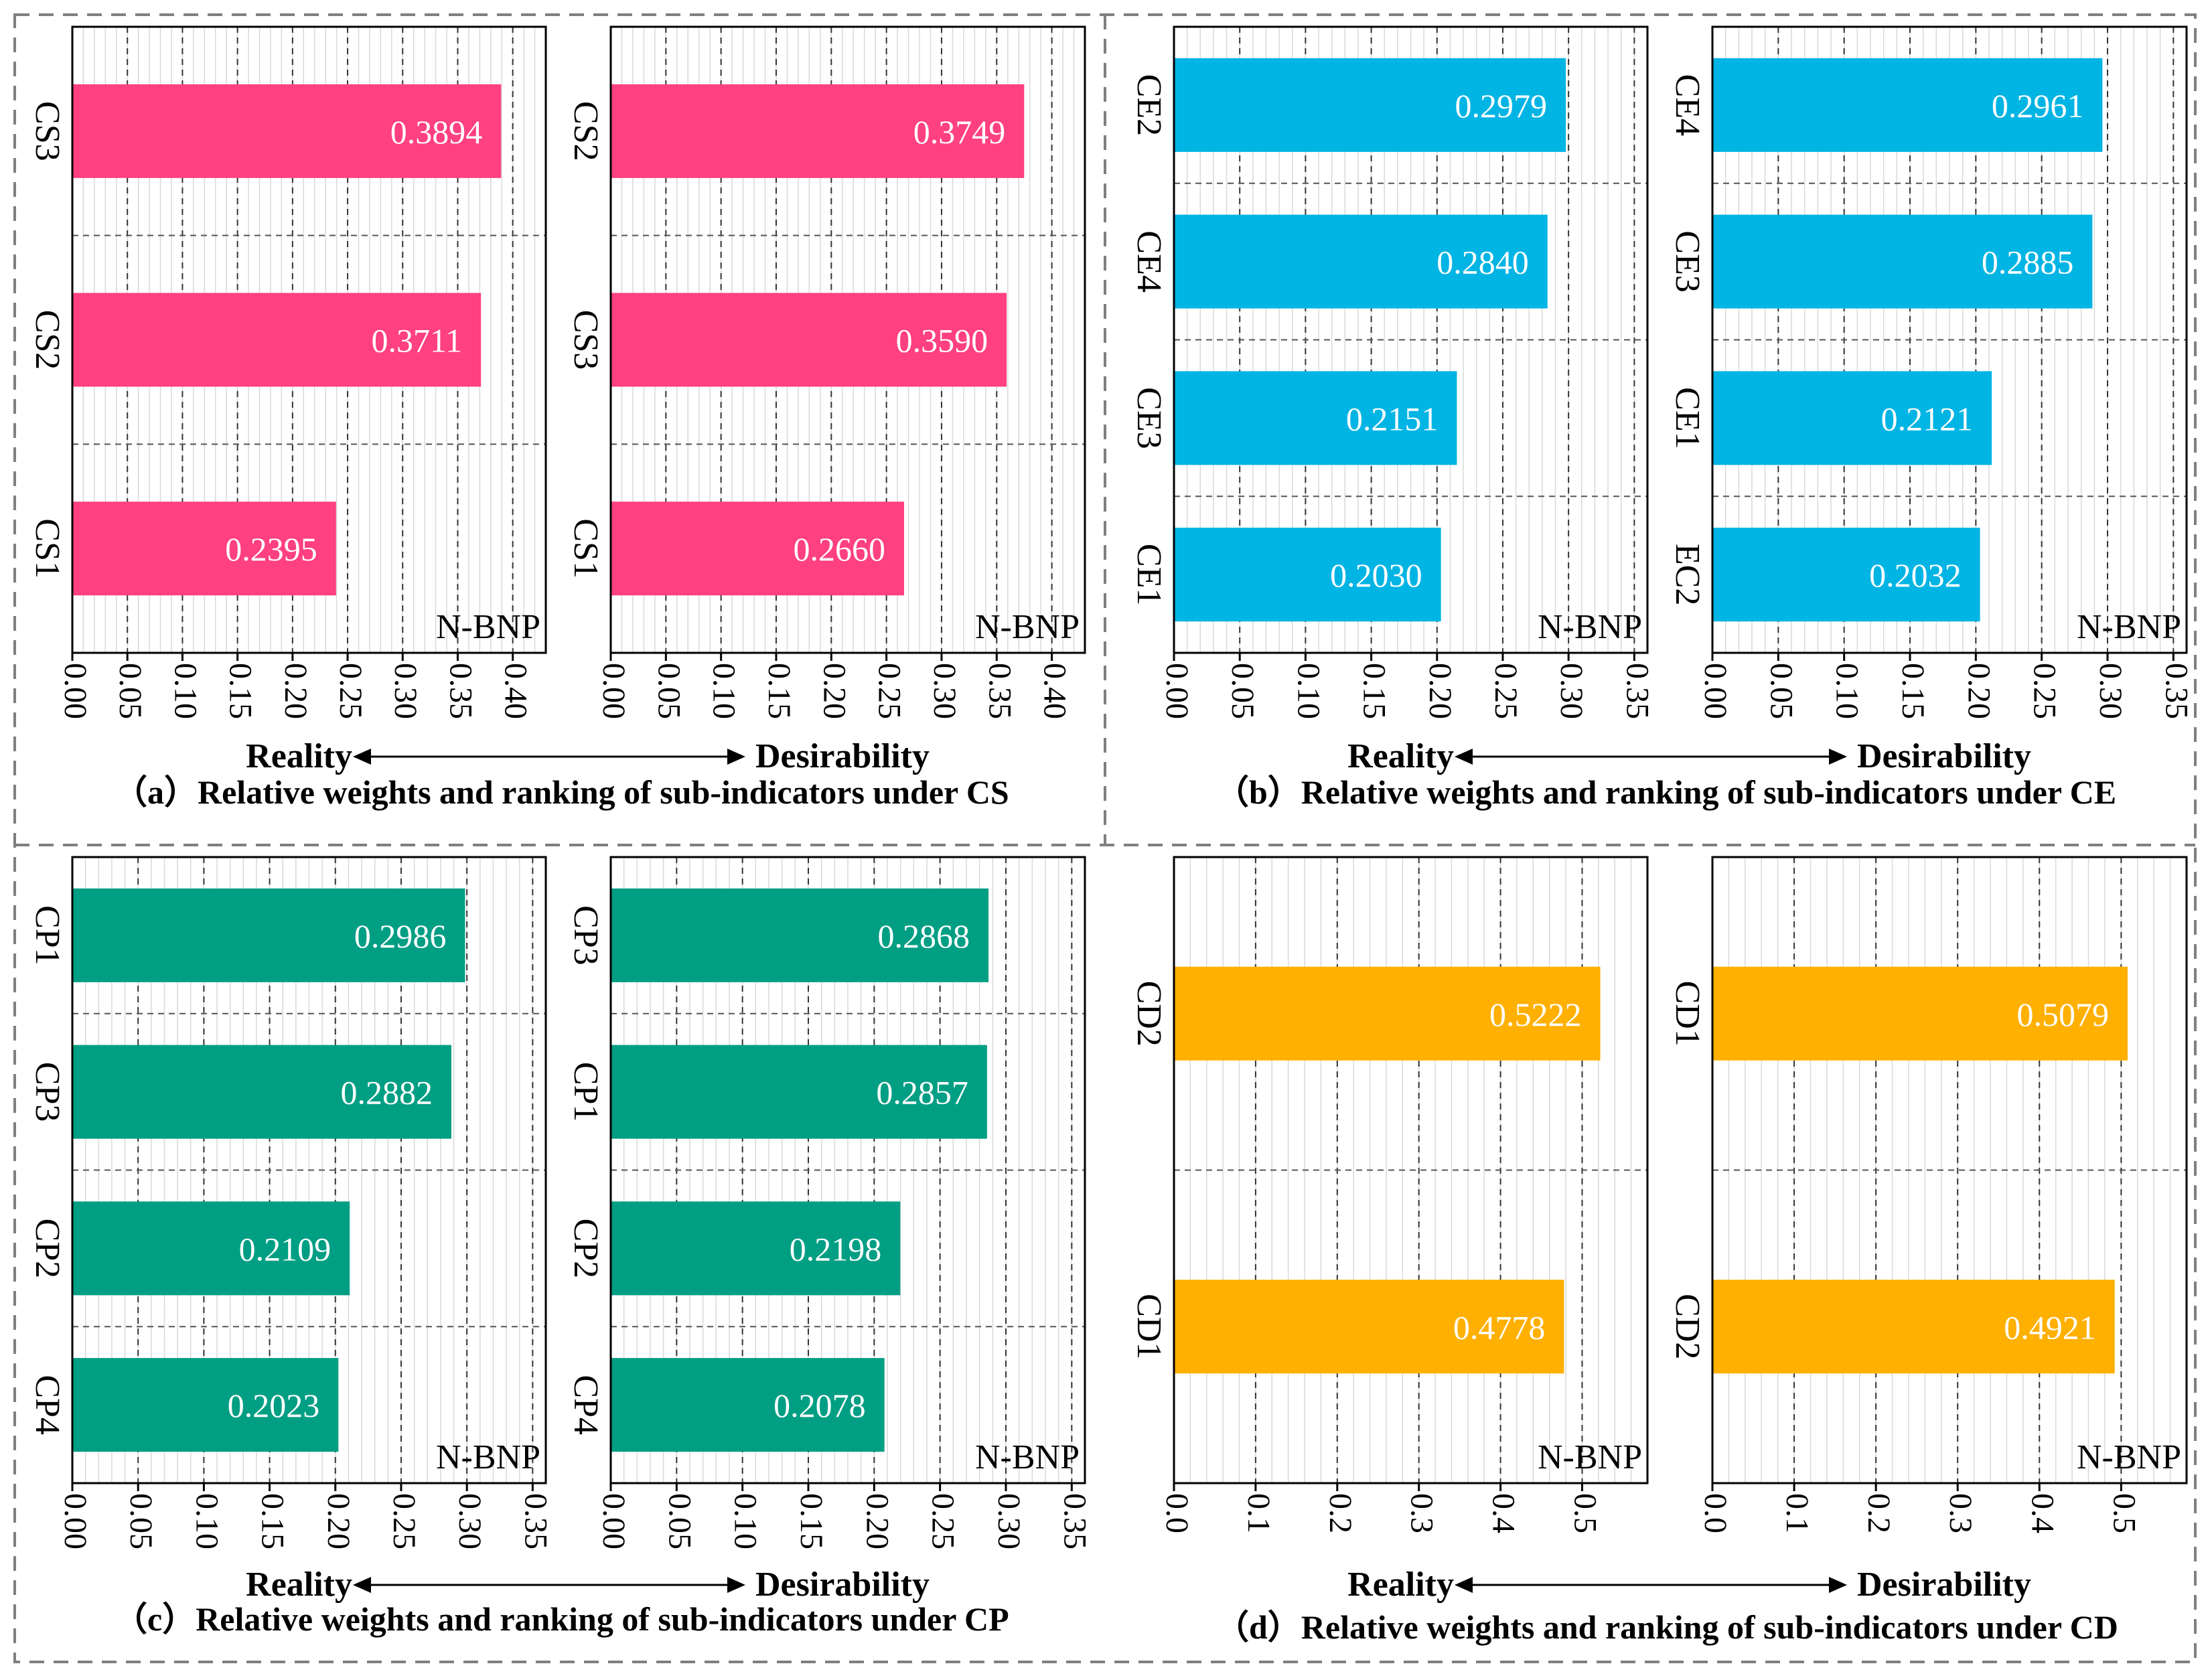 The image size is (2210, 1680). Describe the element at coordinates (1392, 418) in the screenshot. I see `bar-value-label: 0.2151` at that location.